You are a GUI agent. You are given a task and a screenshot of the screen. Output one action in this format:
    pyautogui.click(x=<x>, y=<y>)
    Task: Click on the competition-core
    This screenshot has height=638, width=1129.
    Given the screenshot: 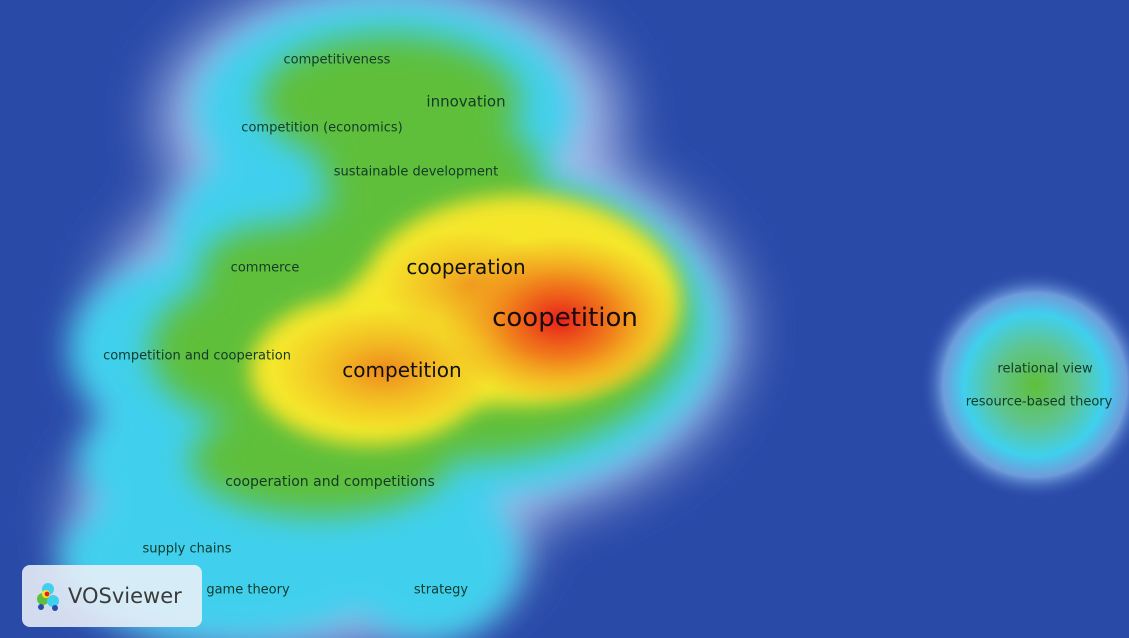 What is the action you would take?
    pyautogui.click(x=385, y=370)
    